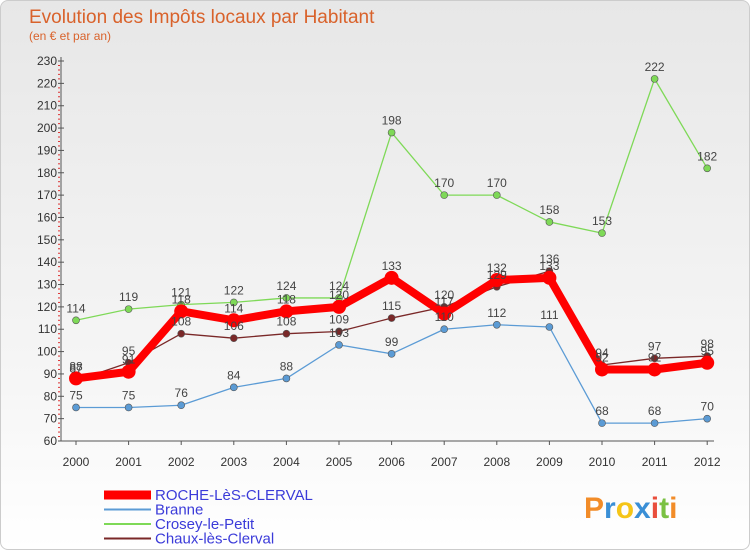  Describe the element at coordinates (673, 508) in the screenshot. I see `logo-letter: i` at that location.